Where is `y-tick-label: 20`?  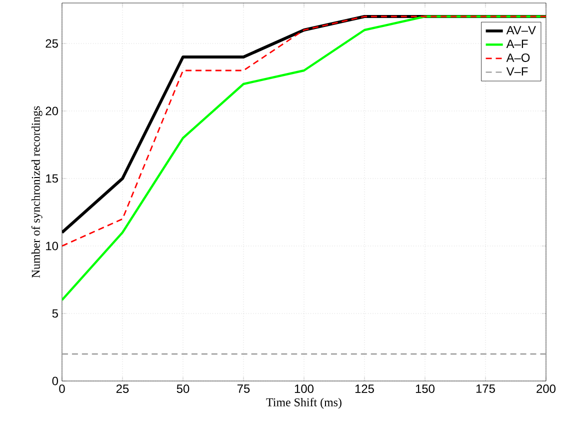
y-tick-label: 20 is located at coordinates (52, 111).